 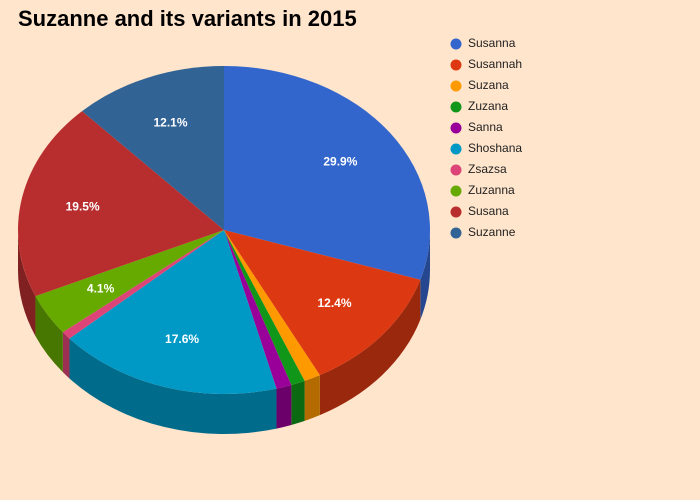 What do you see at coordinates (488, 85) in the screenshot?
I see `legend-label: Suzana` at bounding box center [488, 85].